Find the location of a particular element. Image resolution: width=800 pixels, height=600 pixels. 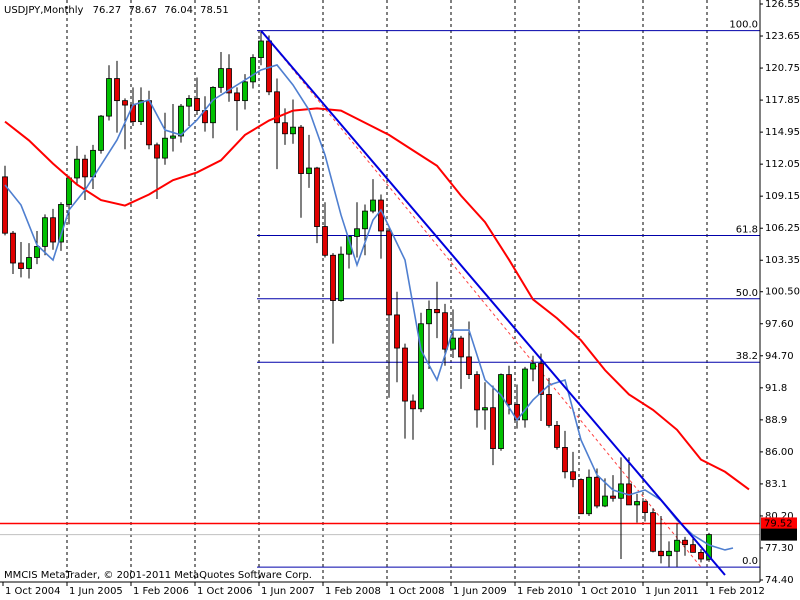

last-price-tag is located at coordinates (779, 534).